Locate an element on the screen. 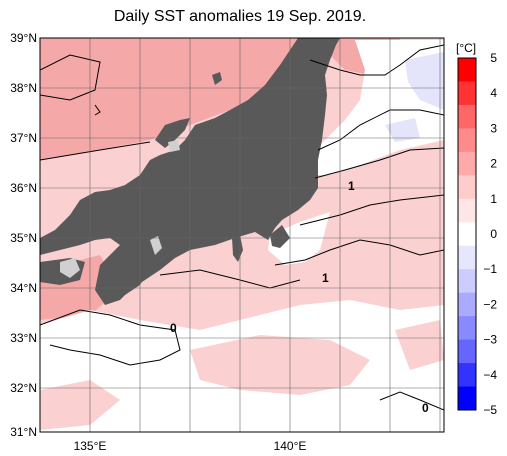 This screenshot has height=456, width=507. lake-kasumigaura is located at coordinates (174, 146).